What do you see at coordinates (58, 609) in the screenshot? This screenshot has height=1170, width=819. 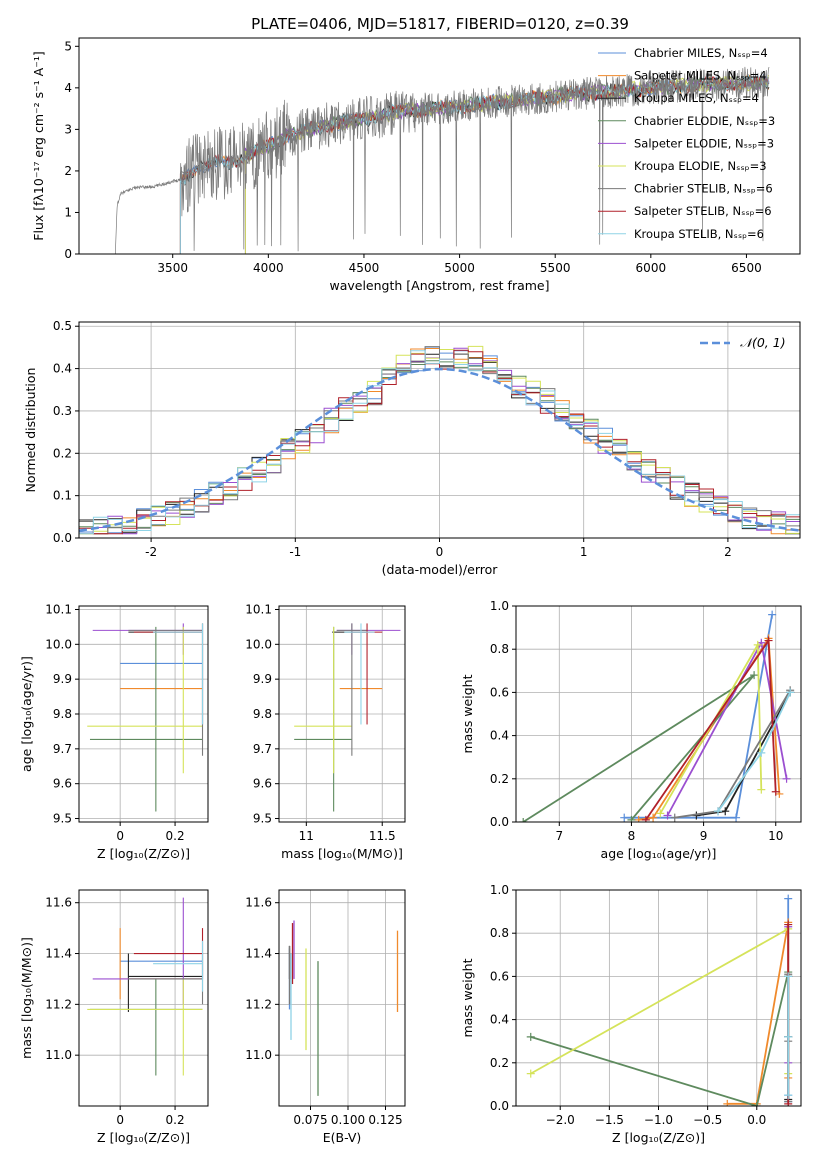 I see `y-tick-label: 10.1` at bounding box center [58, 609].